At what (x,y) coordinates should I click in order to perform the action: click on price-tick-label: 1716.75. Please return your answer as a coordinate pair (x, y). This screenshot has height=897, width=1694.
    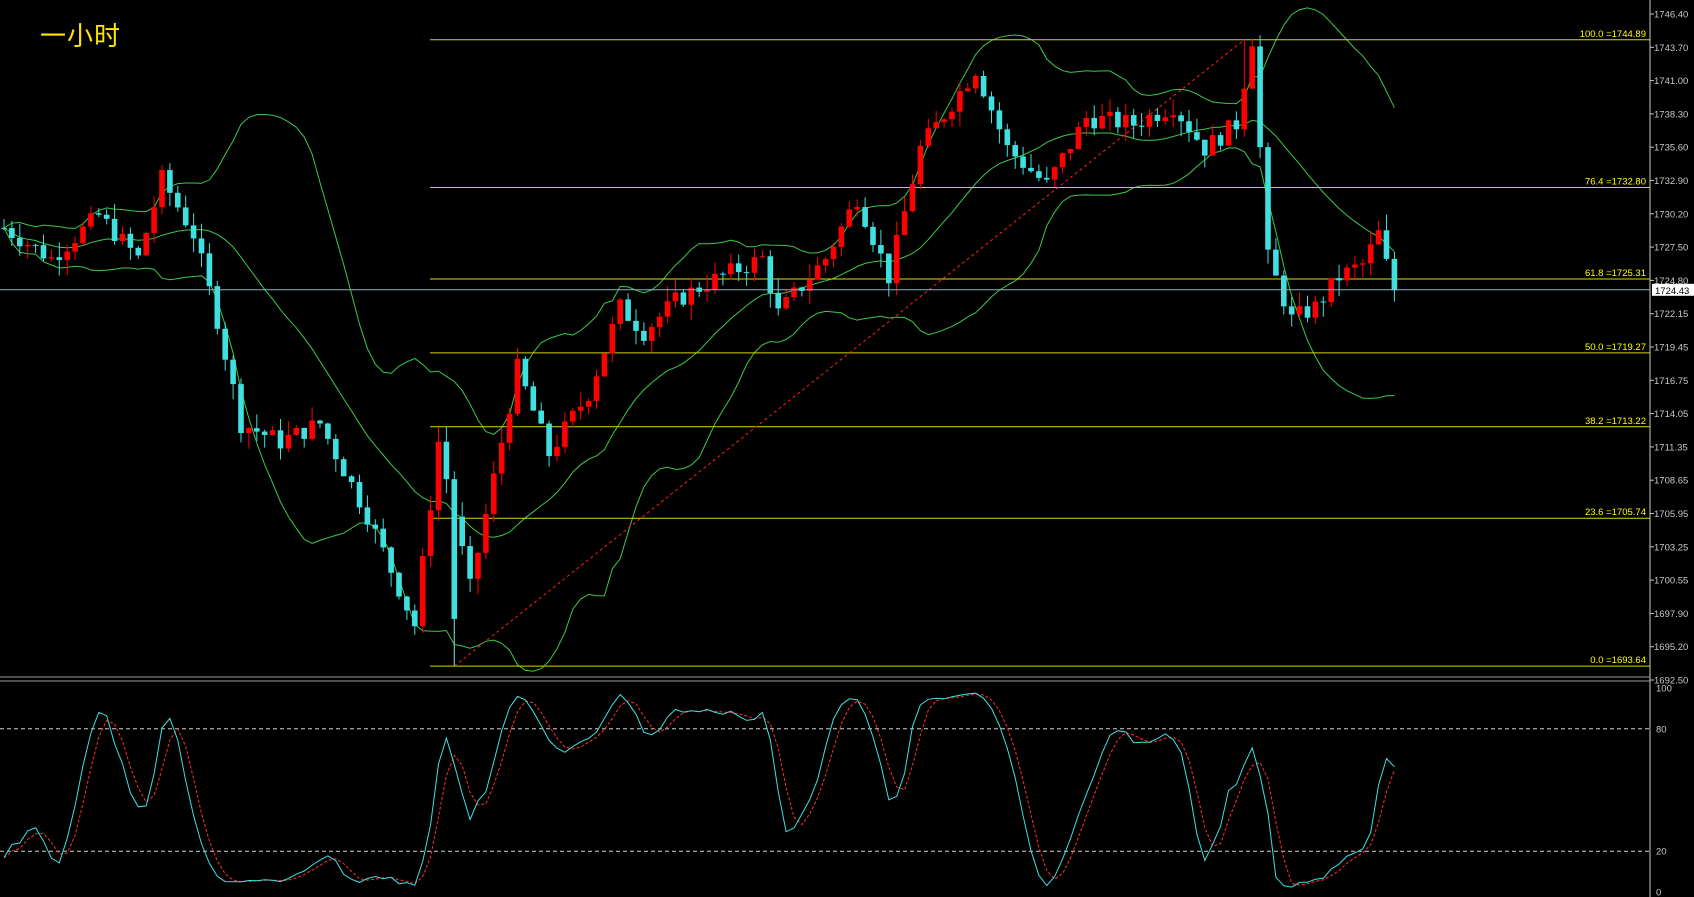
    Looking at the image, I should click on (1671, 381).